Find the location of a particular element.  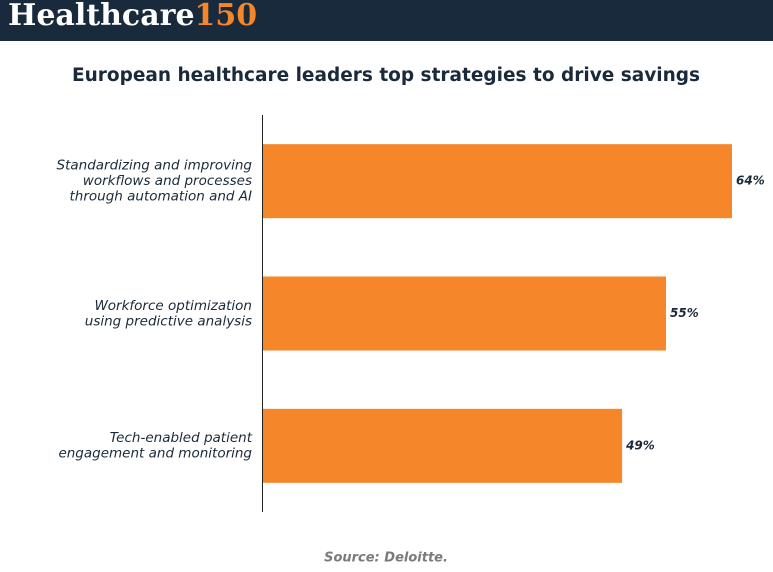

brand: Healthcare150 is located at coordinates (132, 16).